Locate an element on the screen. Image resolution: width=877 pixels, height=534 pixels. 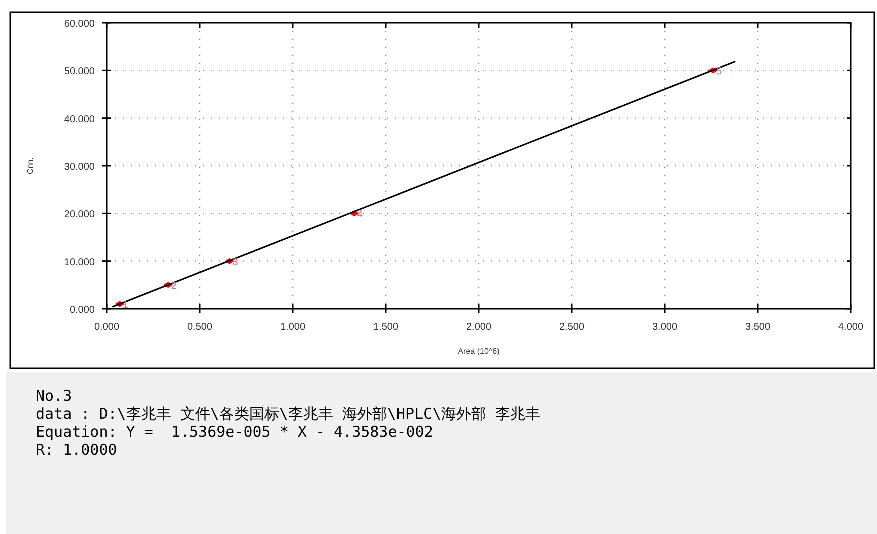
x-axis-title: Area (10^6) is located at coordinates (479, 351).